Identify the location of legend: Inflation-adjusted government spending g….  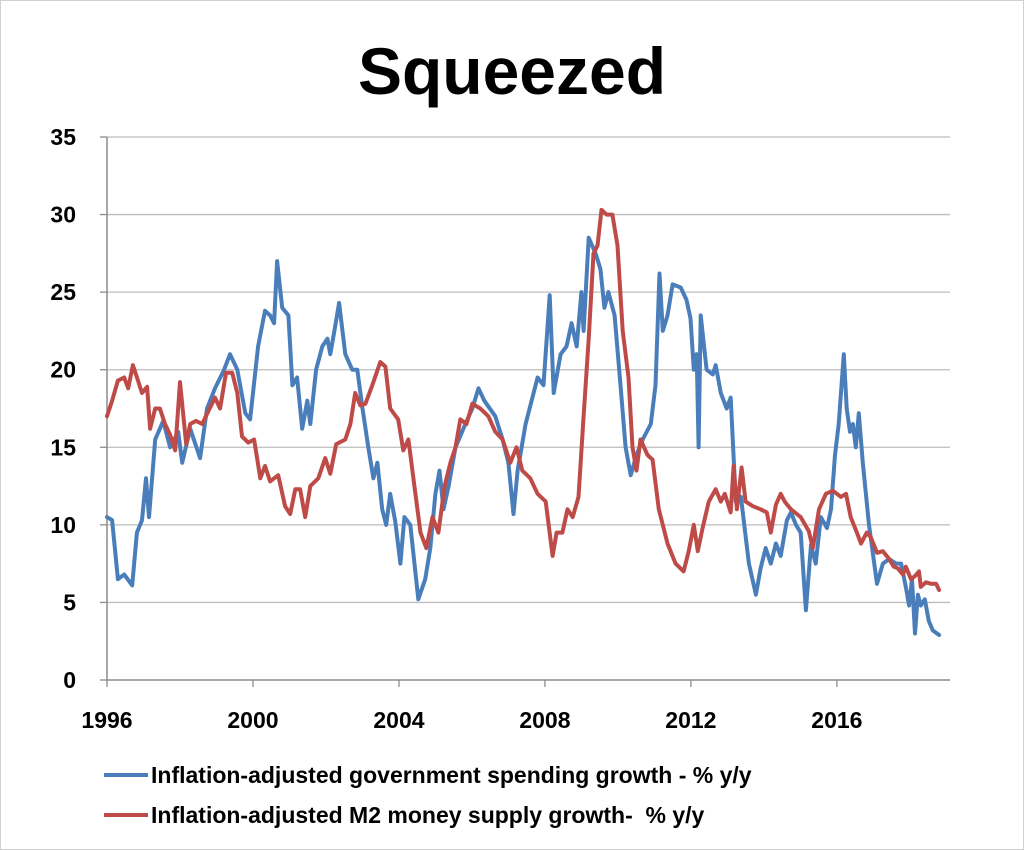
(428, 795).